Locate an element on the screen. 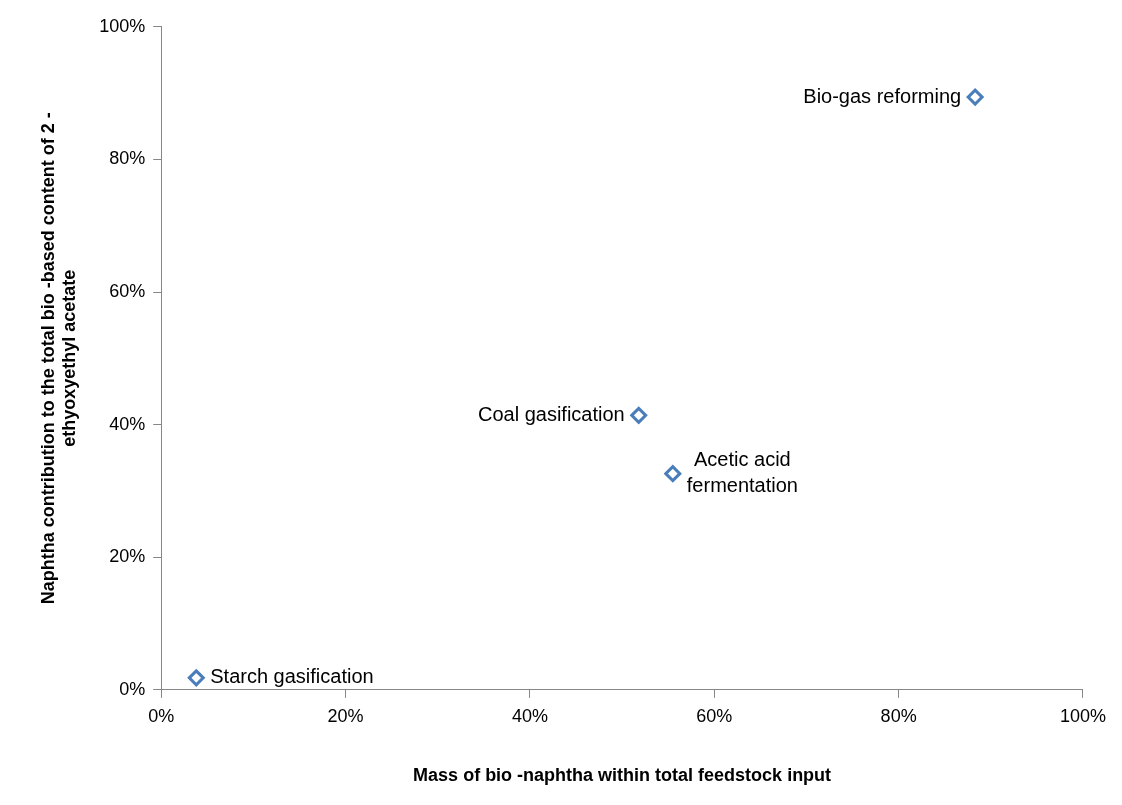 This screenshot has width=1122, height=805. y-axis-title: Naphtha contribution to the total bio -based content of 2 - ethyoxyethyl acetate is located at coordinates (58, 358).